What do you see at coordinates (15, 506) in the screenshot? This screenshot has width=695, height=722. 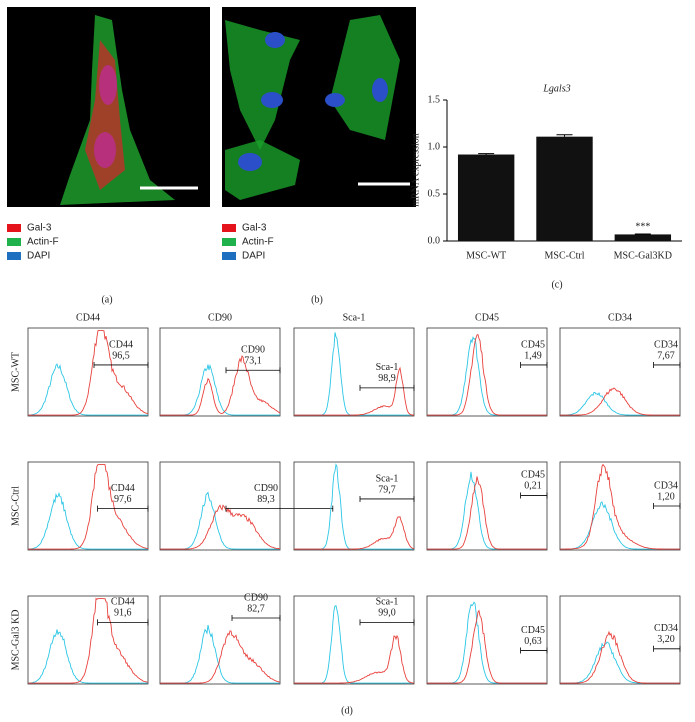 I see `row-label: MSC-Ctrl` at bounding box center [15, 506].